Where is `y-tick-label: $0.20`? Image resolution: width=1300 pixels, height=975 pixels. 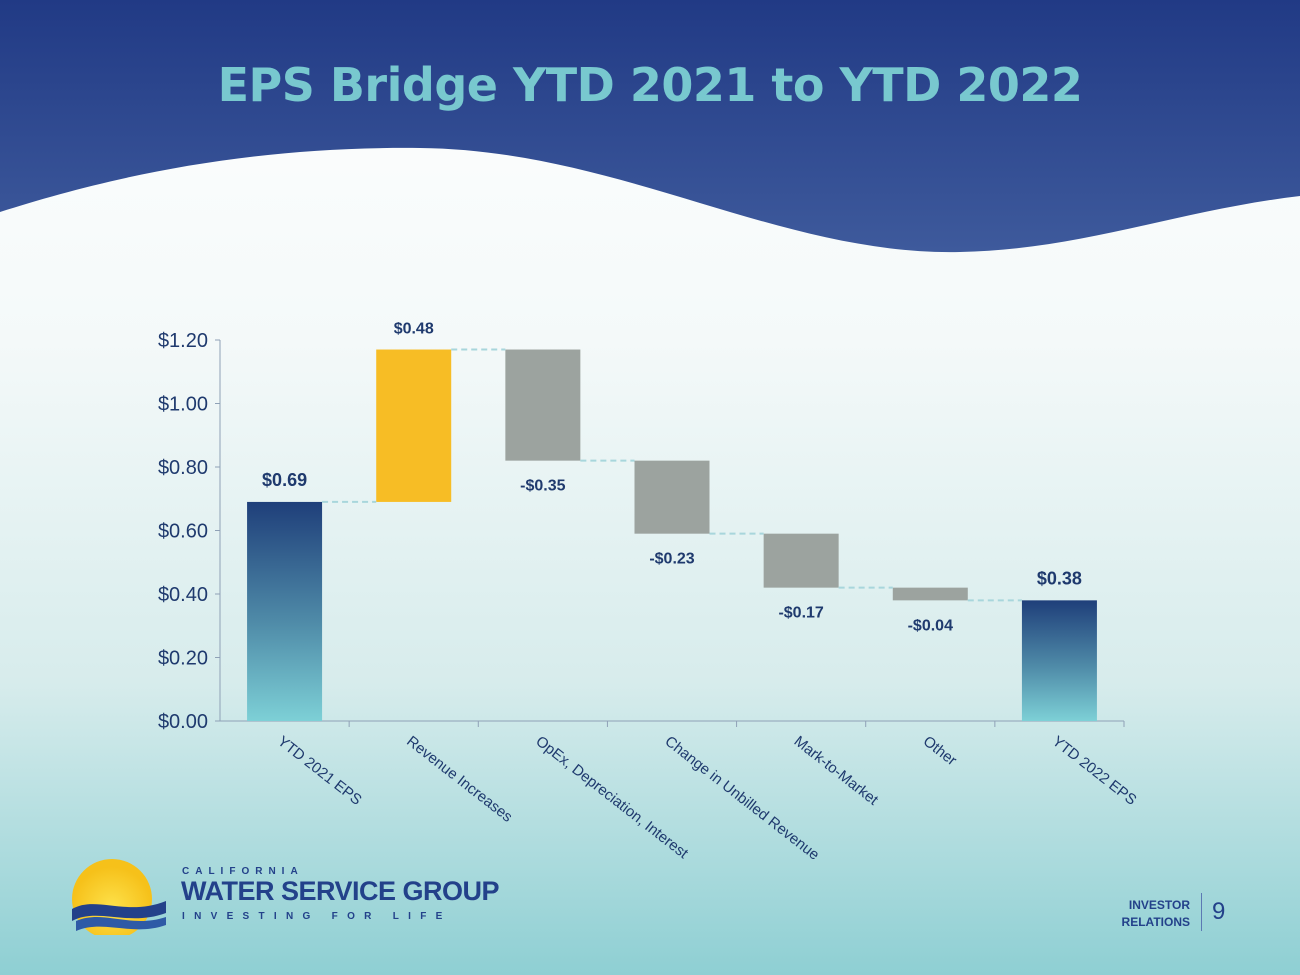 y-tick-label: $0.20 is located at coordinates (183, 659).